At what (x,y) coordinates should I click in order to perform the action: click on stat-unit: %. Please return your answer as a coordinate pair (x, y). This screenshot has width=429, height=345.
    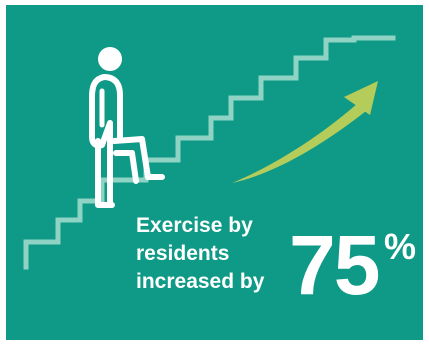
    Looking at the image, I should click on (400, 246).